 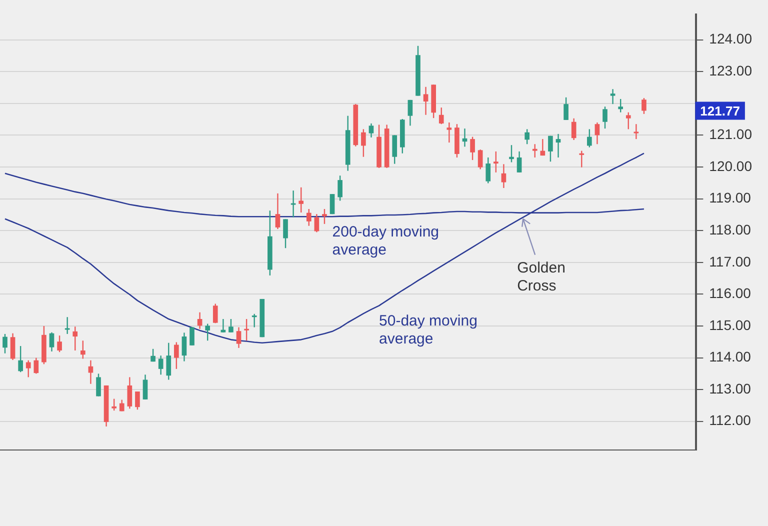 I want to click on y-tick-label: 114.00, so click(x=730, y=356).